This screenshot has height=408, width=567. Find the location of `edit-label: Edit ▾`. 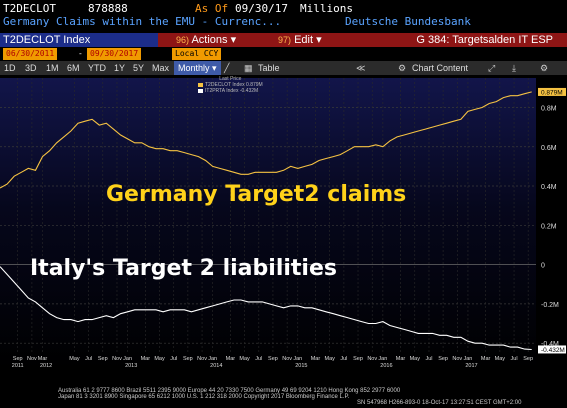

edit-label: Edit ▾ is located at coordinates (308, 40).